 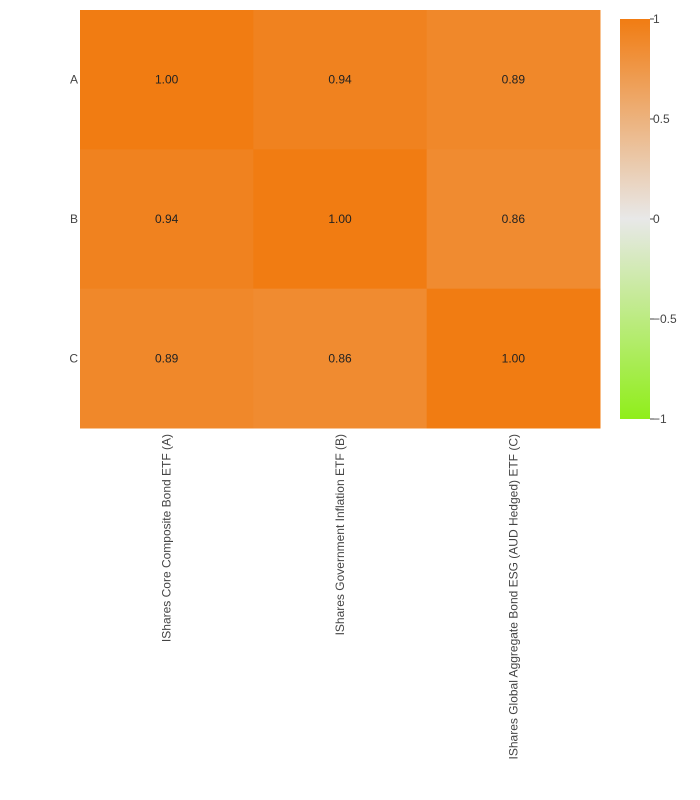 What do you see at coordinates (660, 419) in the screenshot?
I see `colorbar-tick-label: −1` at bounding box center [660, 419].